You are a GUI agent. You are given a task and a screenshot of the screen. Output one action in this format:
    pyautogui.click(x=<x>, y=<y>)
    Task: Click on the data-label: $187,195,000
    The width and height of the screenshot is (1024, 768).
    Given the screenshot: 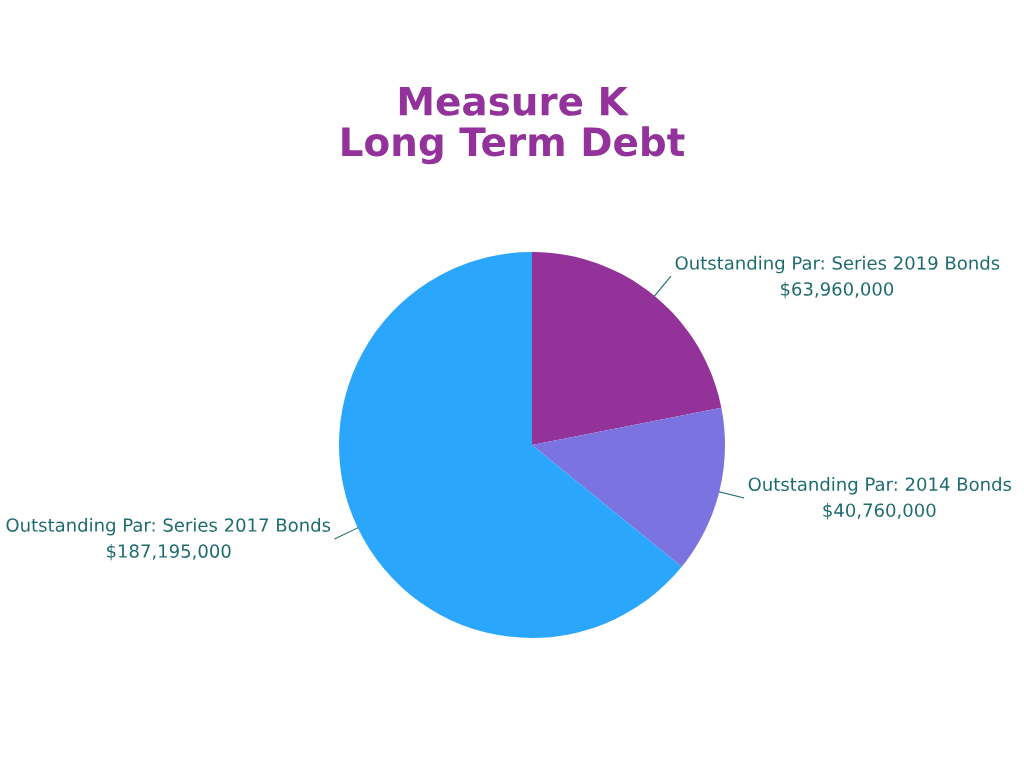 What is the action you would take?
    pyautogui.click(x=168, y=552)
    